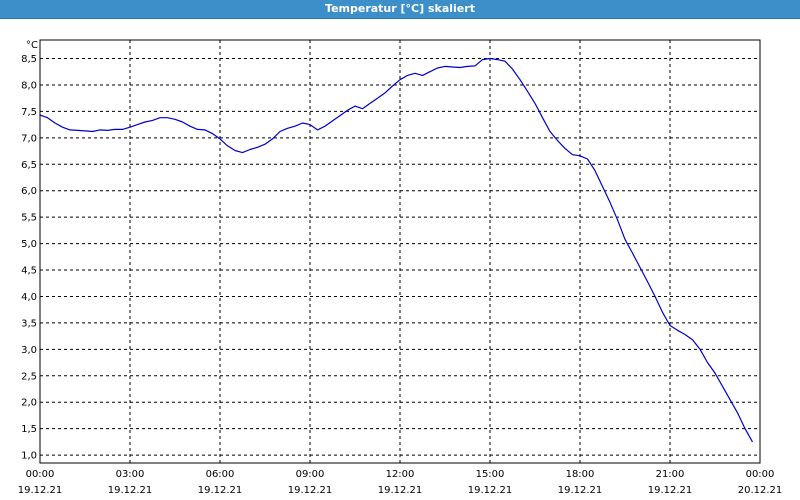 This screenshot has width=800, height=500. Describe the element at coordinates (670, 474) in the screenshot. I see `x-tick-time: 21:00` at that location.